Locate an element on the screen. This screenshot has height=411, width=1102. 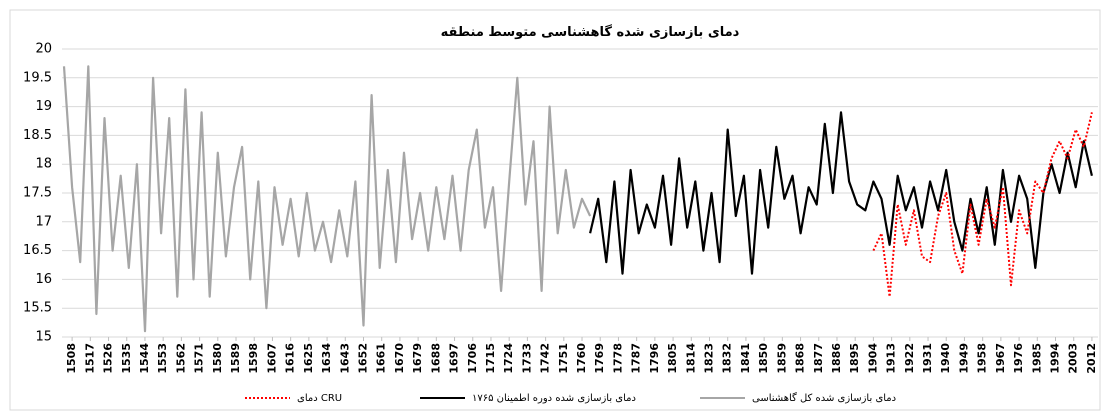
x-tick-label: 1751 is located at coordinates (563, 358).